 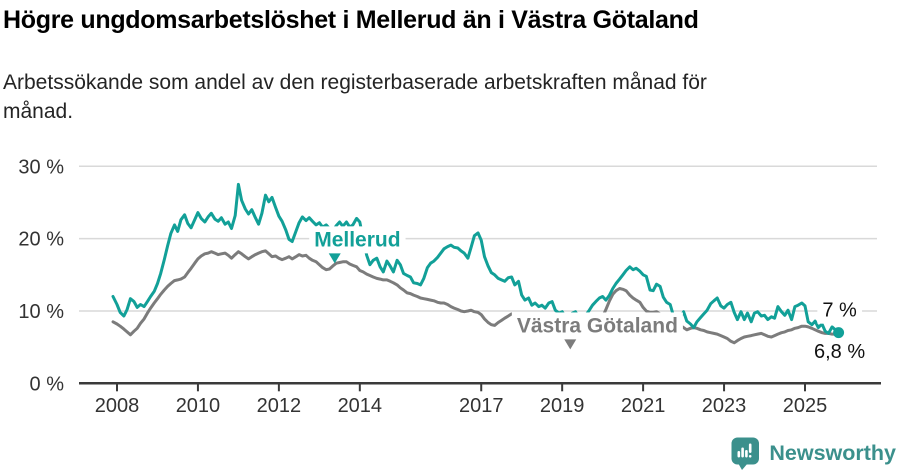 What do you see at coordinates (41, 167) in the screenshot?
I see `y-axis-label: 30 %` at bounding box center [41, 167].